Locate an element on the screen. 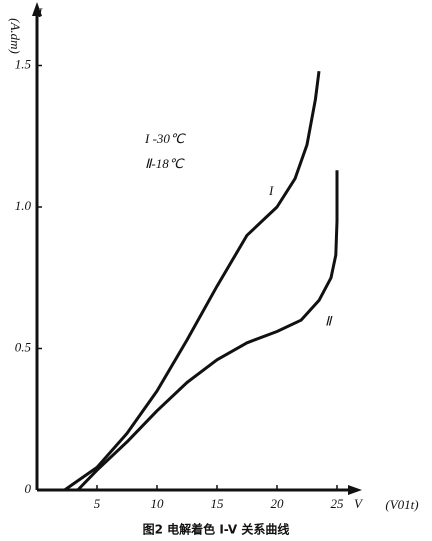  y-arrow is located at coordinates (37, 9).